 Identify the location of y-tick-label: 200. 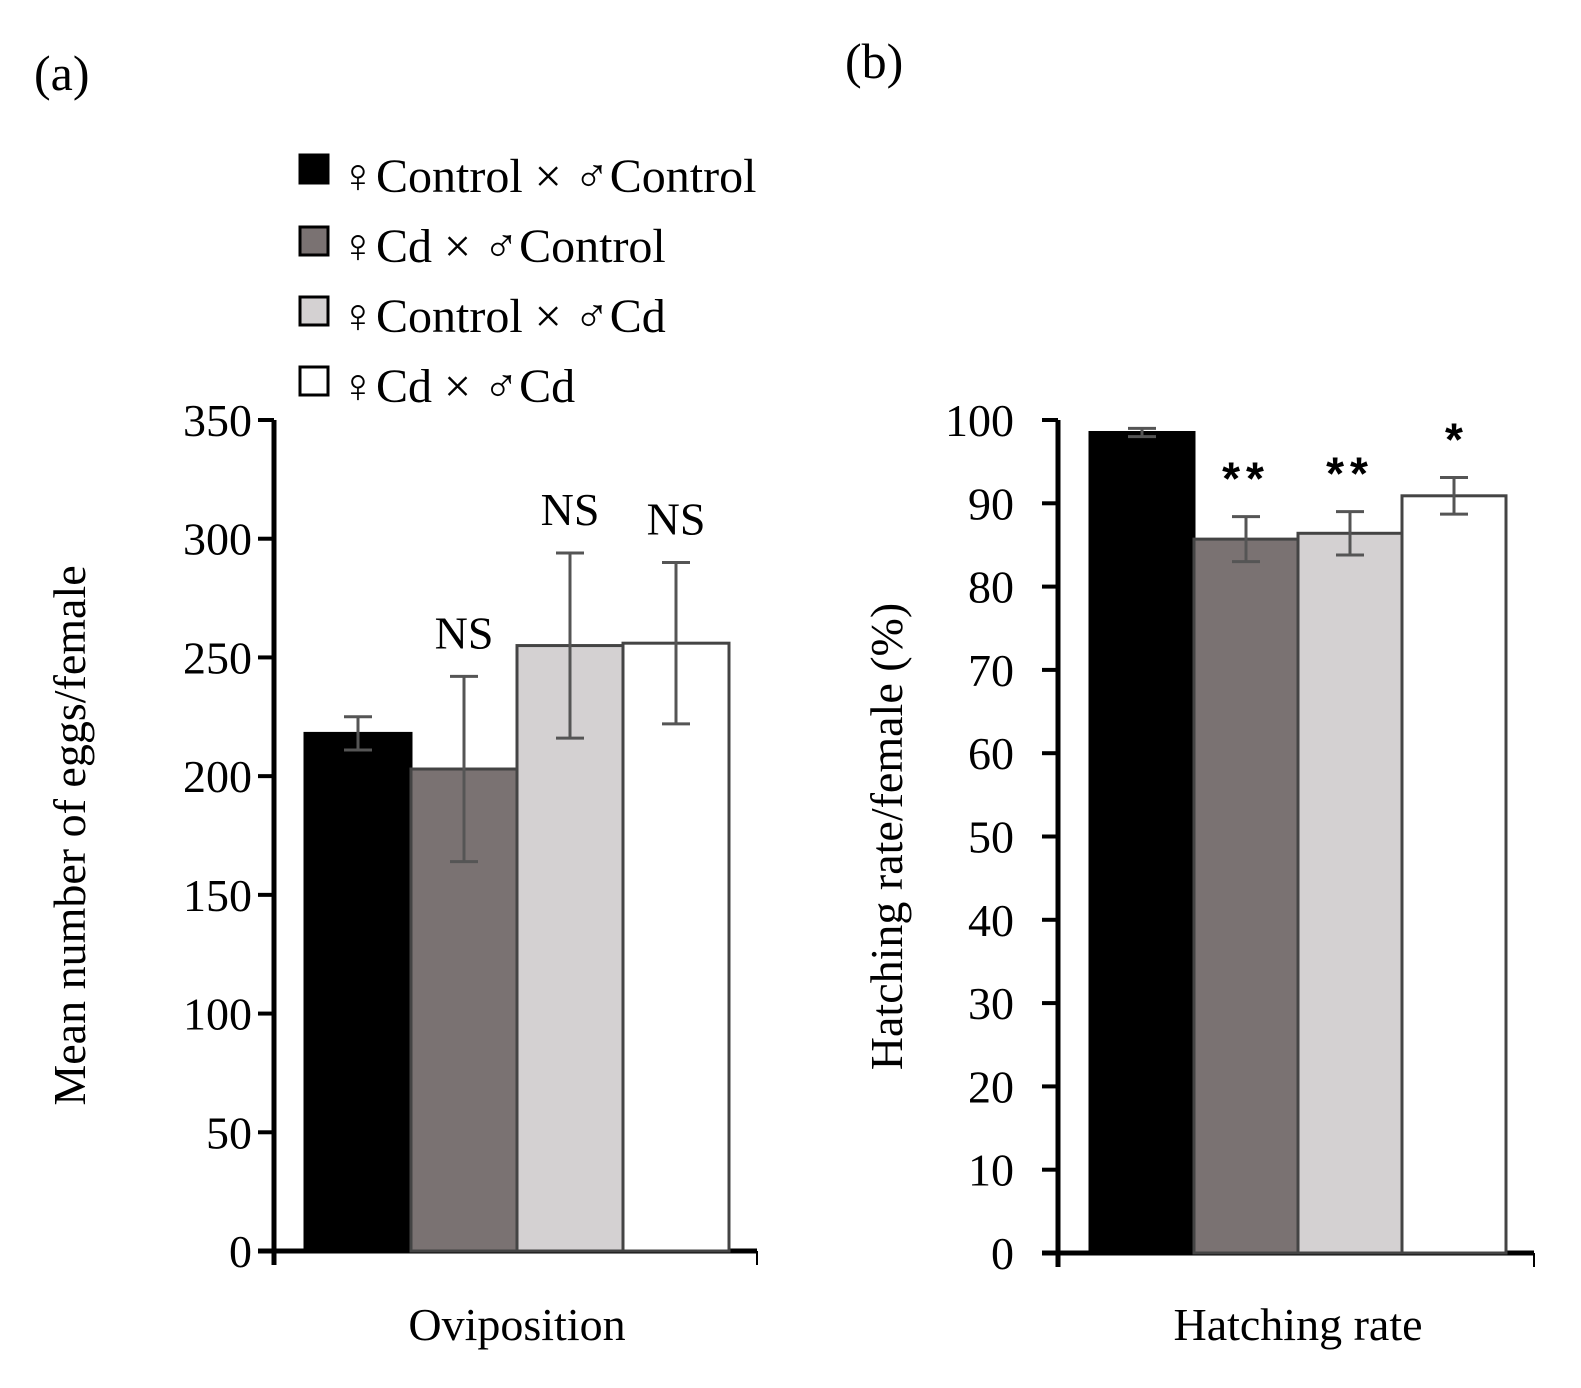
(217, 776).